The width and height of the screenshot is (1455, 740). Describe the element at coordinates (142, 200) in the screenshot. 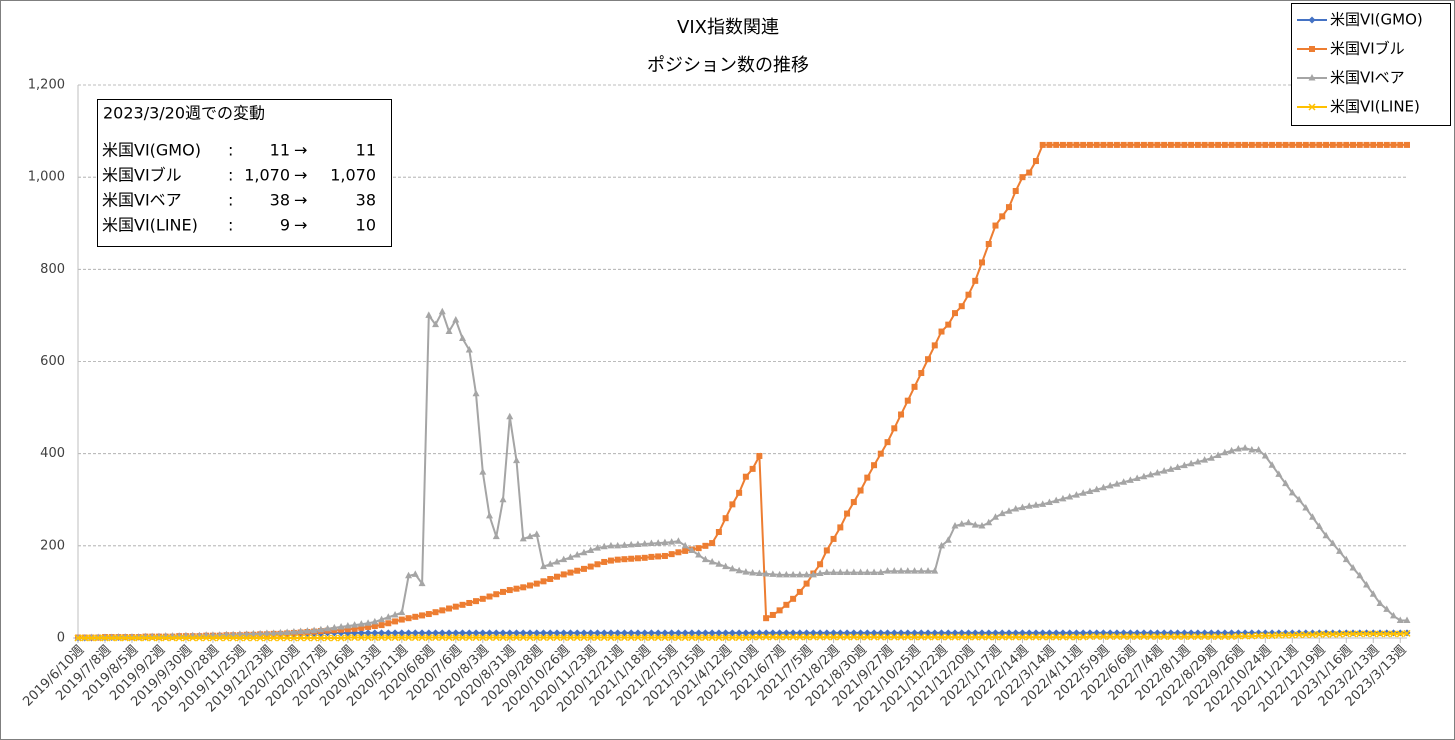

I see `annotation-label: 米国VIベア` at that location.